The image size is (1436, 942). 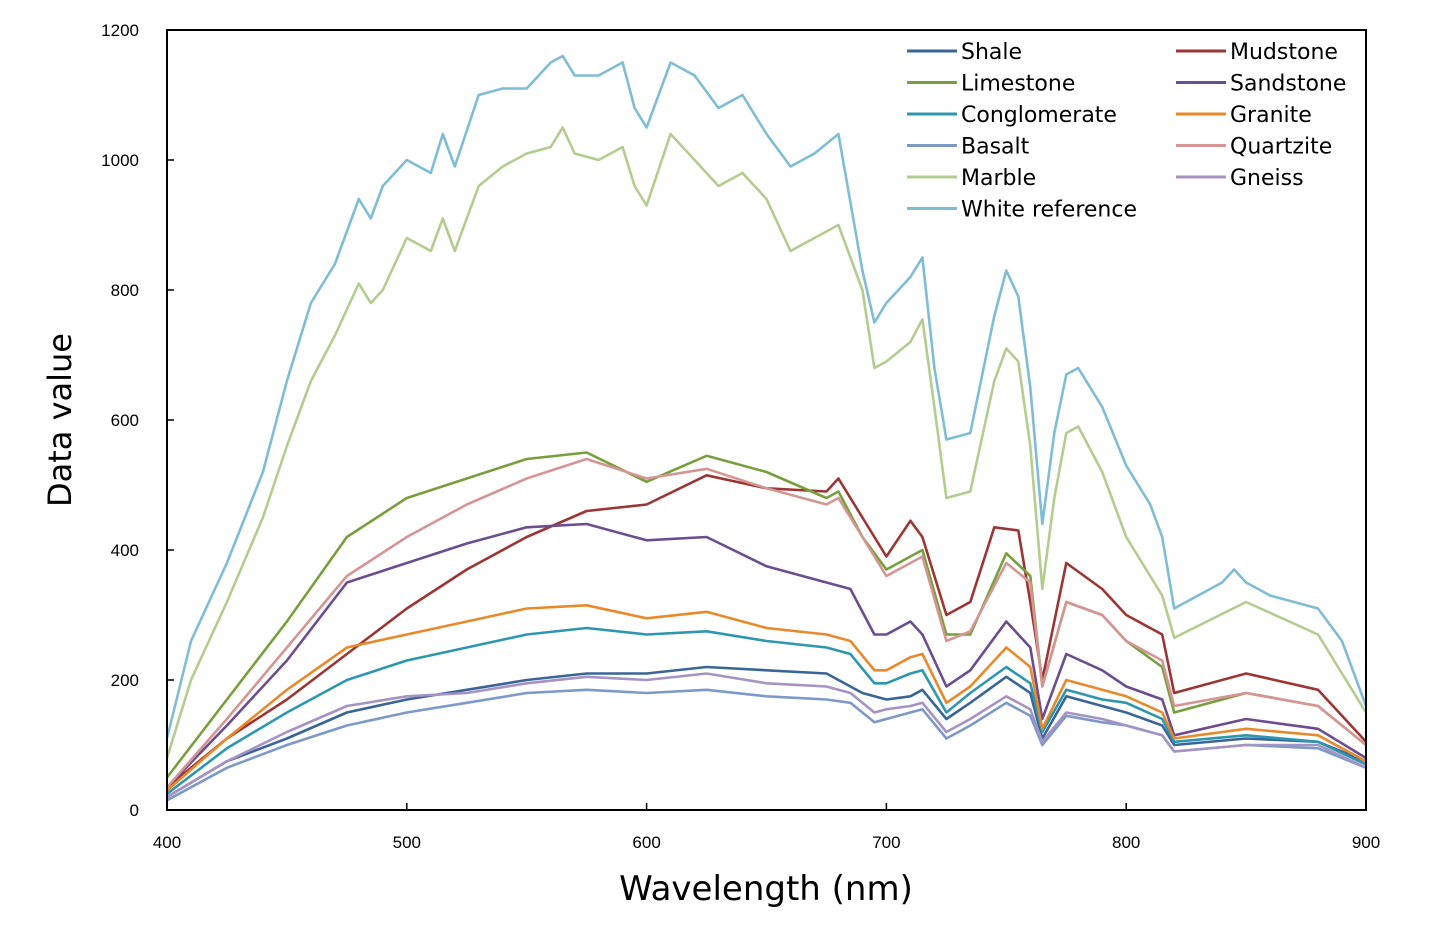 I want to click on legend-label: Shale, so click(x=991, y=52).